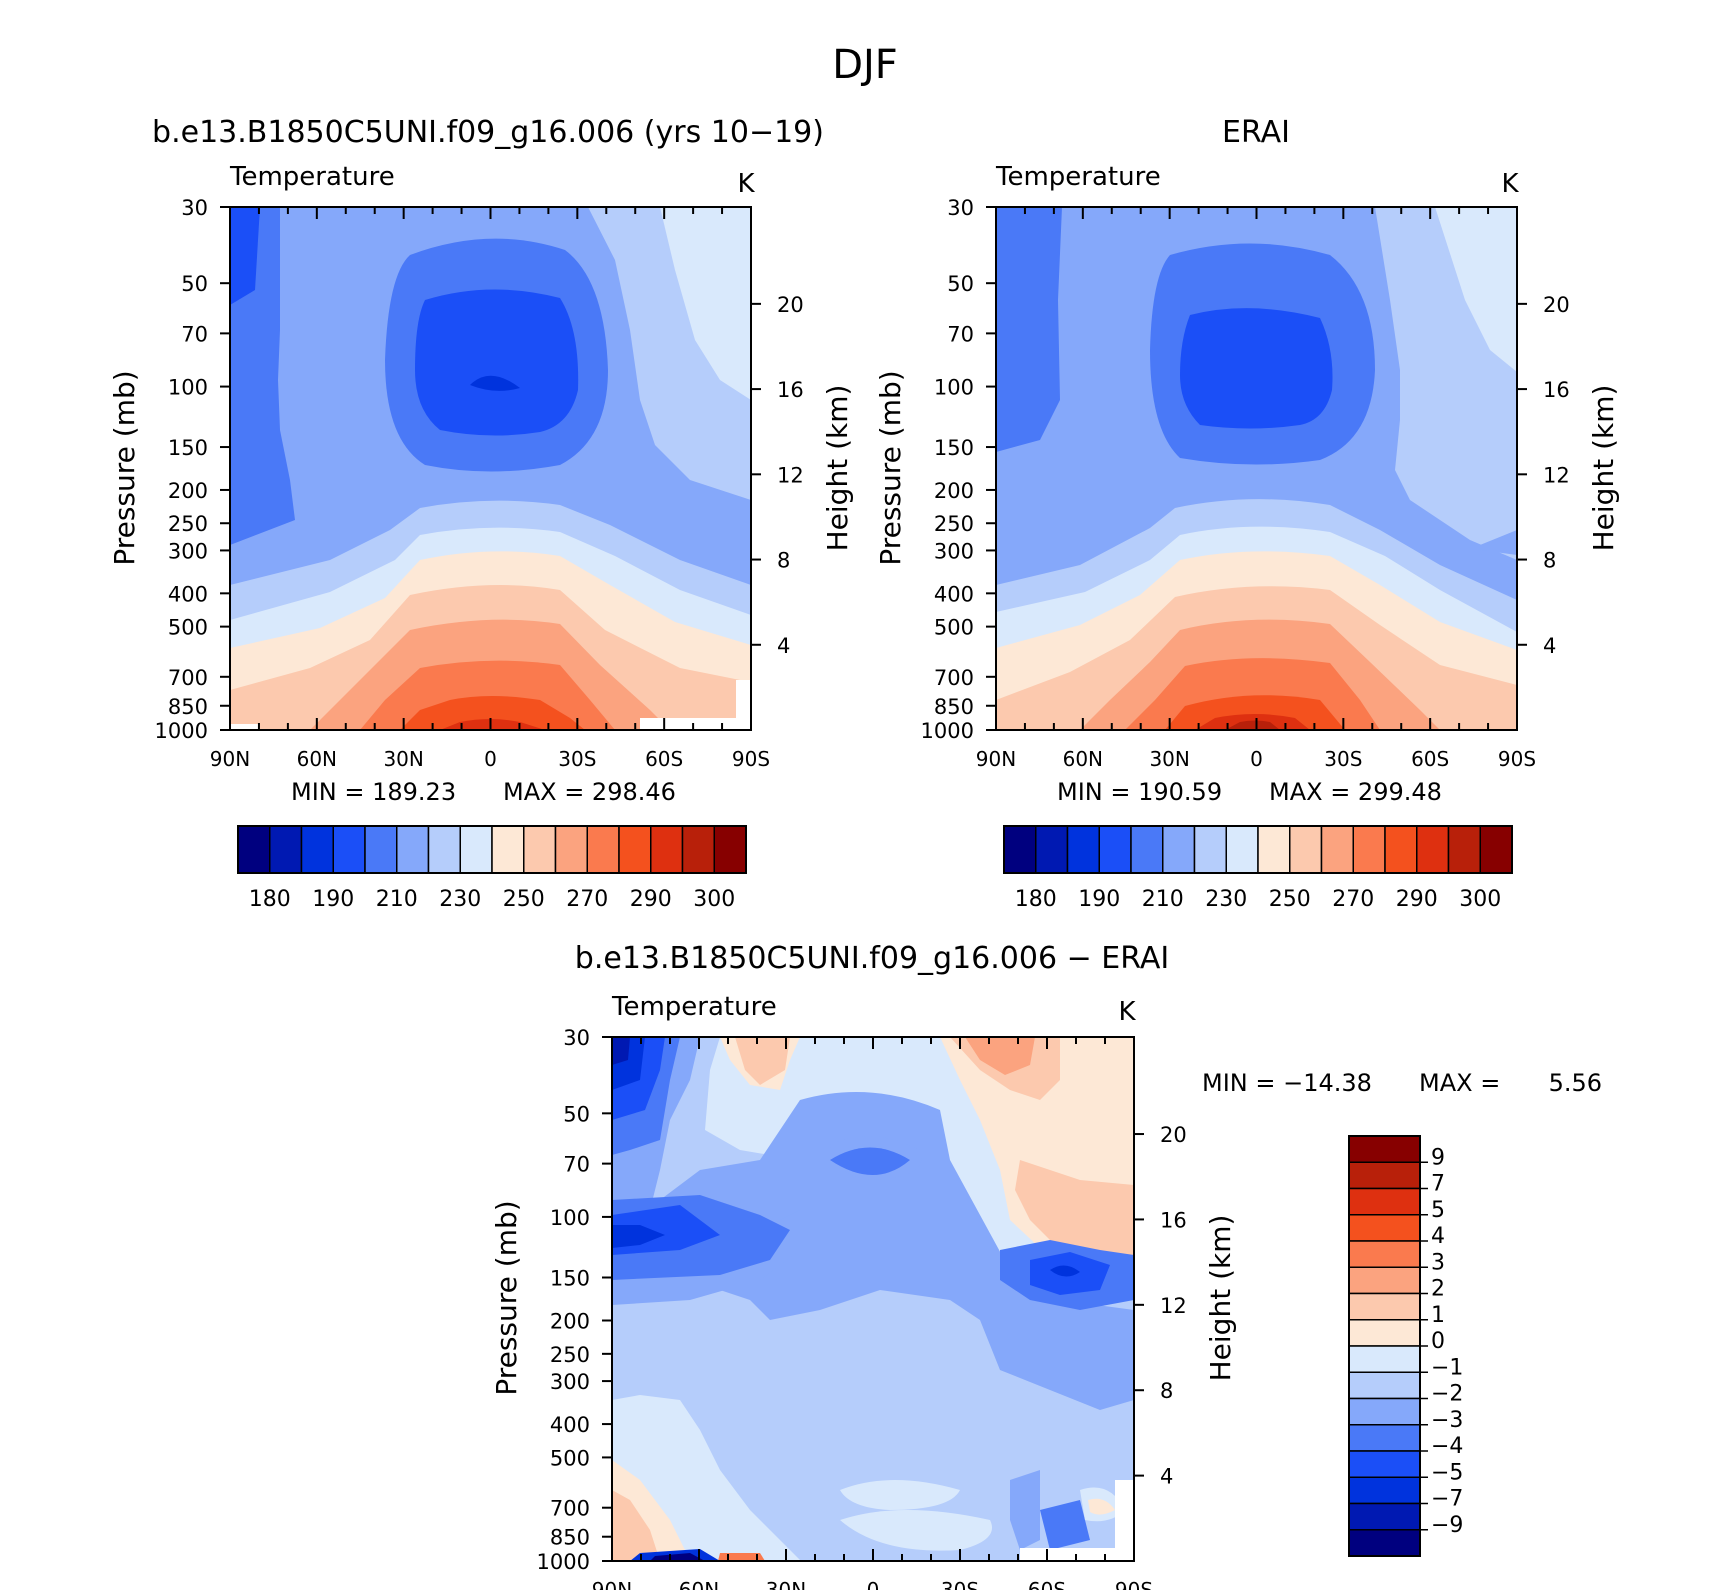 Image resolution: width=1710 pixels, height=1590 pixels. What do you see at coordinates (1065, 1525) in the screenshot?
I see `contour-fill-m3-lower` at bounding box center [1065, 1525].